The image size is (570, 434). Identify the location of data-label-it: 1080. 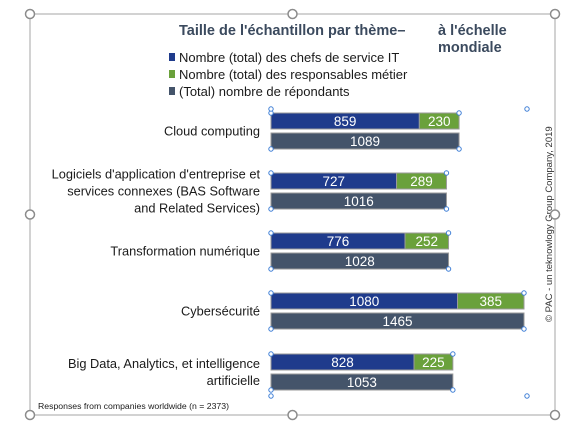
(364, 301).